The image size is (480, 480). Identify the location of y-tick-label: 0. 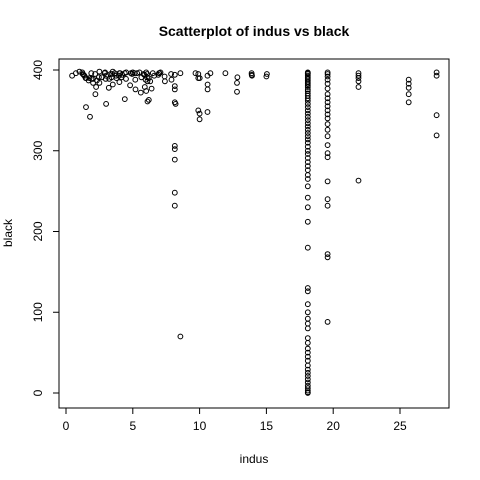
(38, 392).